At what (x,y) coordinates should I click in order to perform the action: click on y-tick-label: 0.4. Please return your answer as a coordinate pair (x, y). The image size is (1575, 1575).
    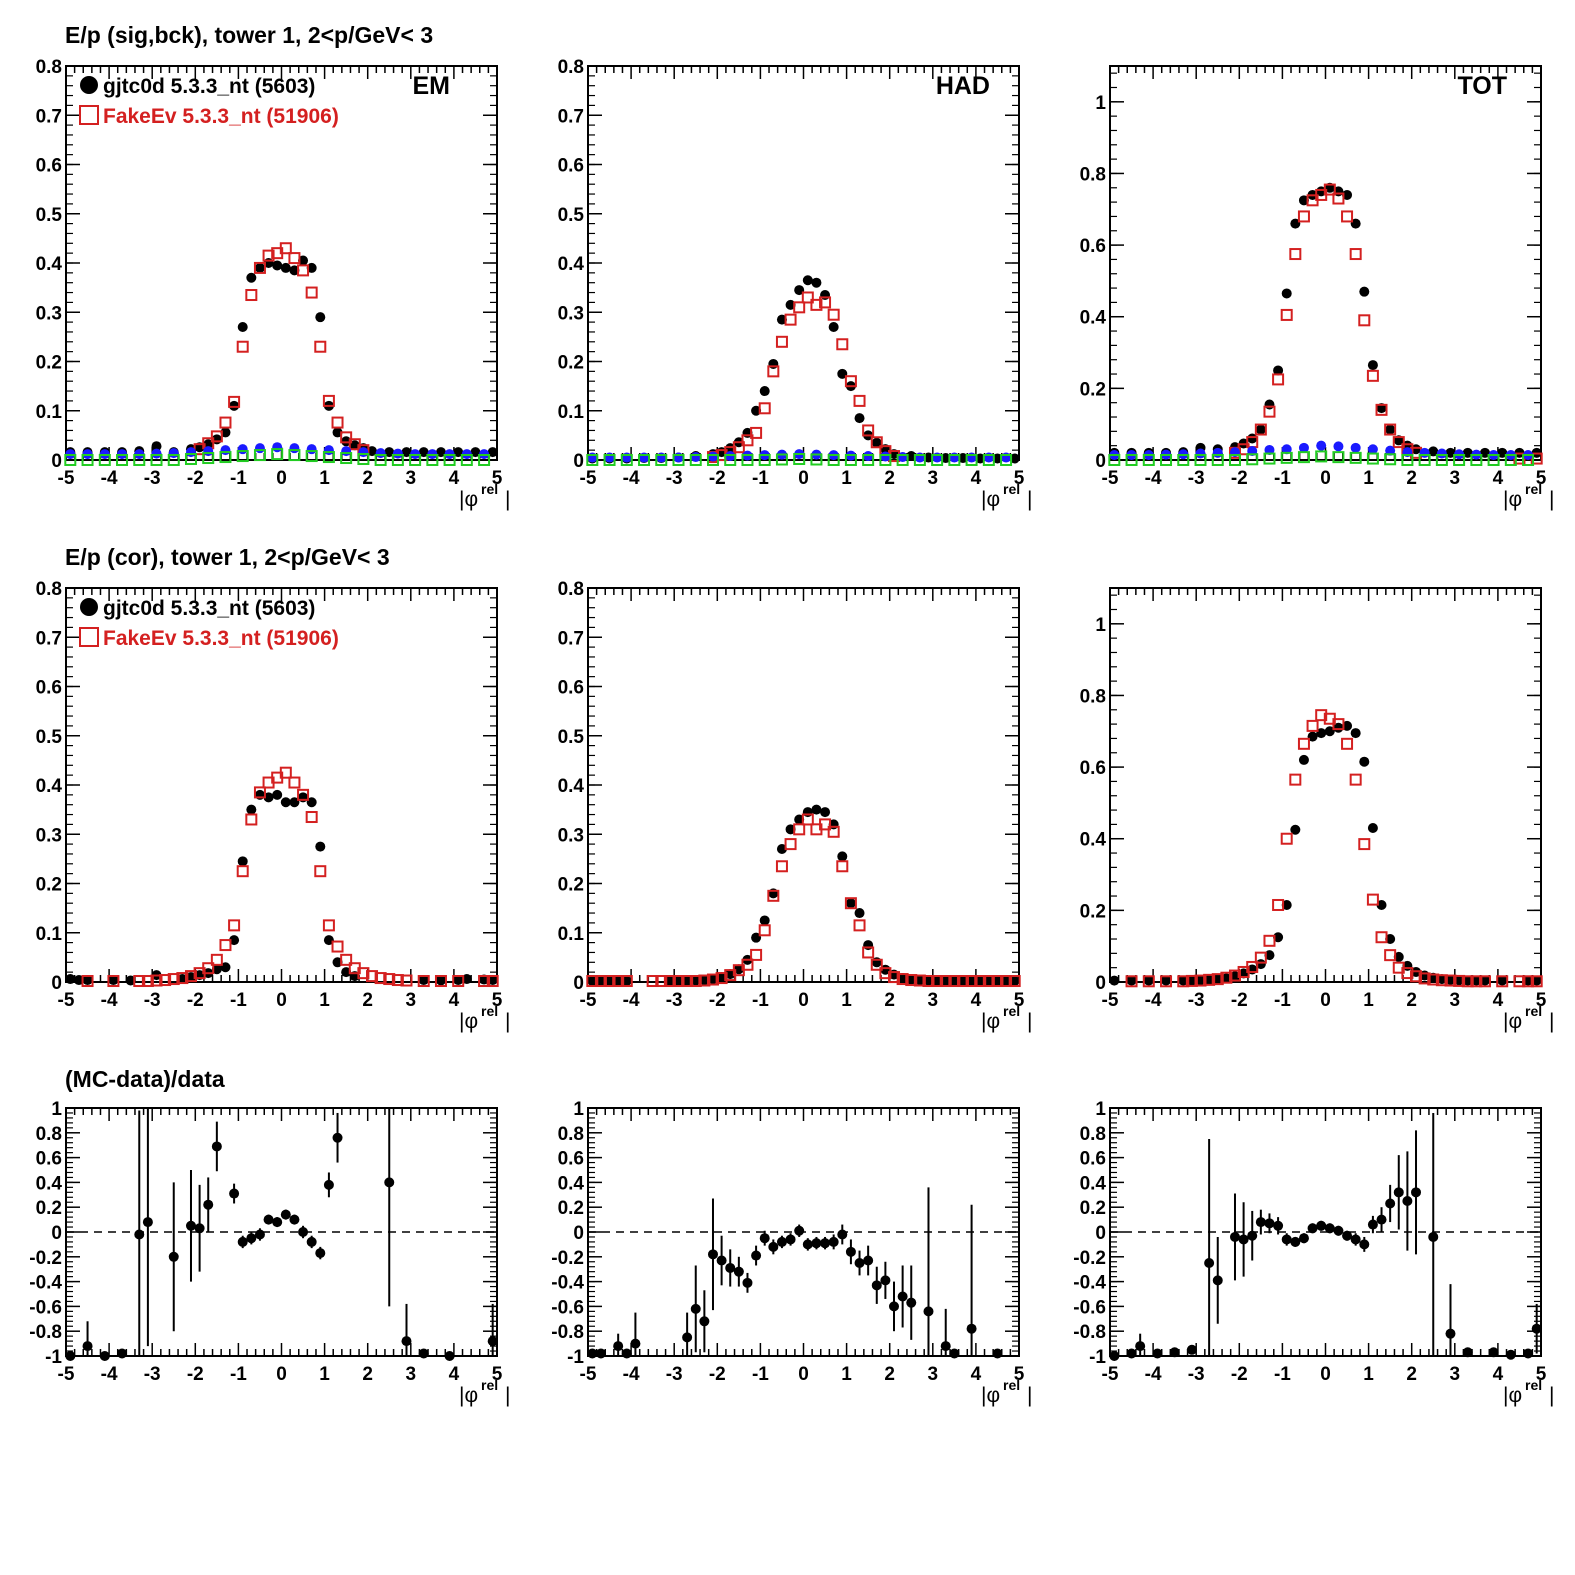
    Looking at the image, I should click on (49, 264).